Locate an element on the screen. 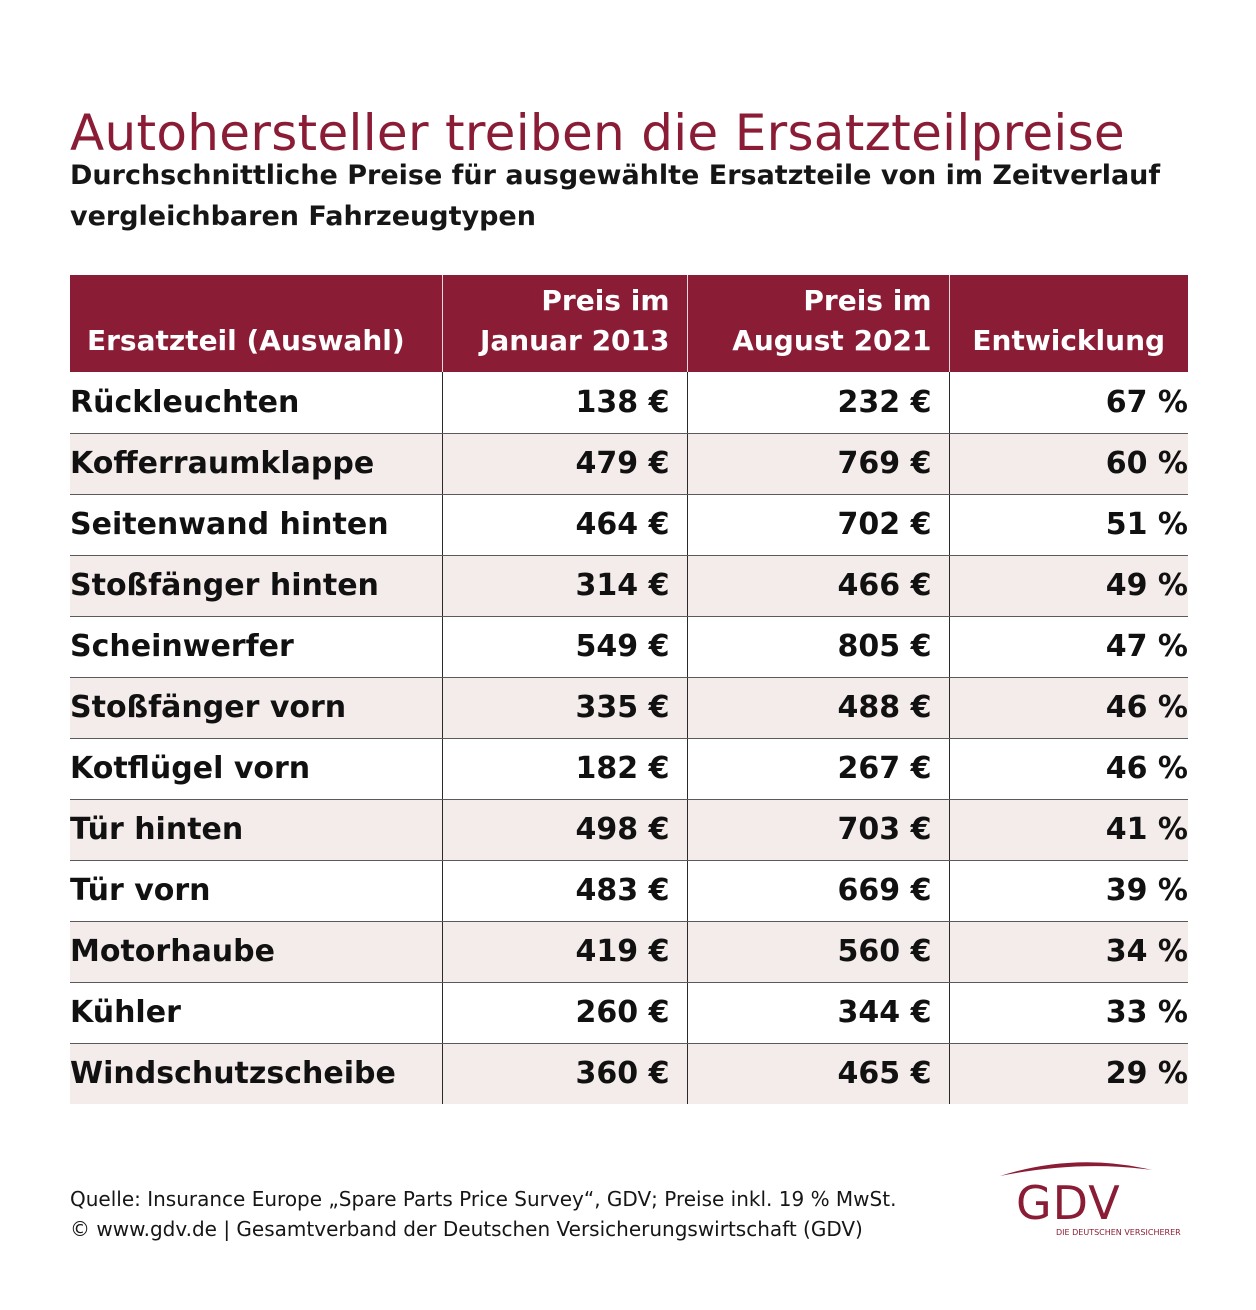  table-row: Kofferraumklappe 479 €769 €60 % is located at coordinates (629, 464).